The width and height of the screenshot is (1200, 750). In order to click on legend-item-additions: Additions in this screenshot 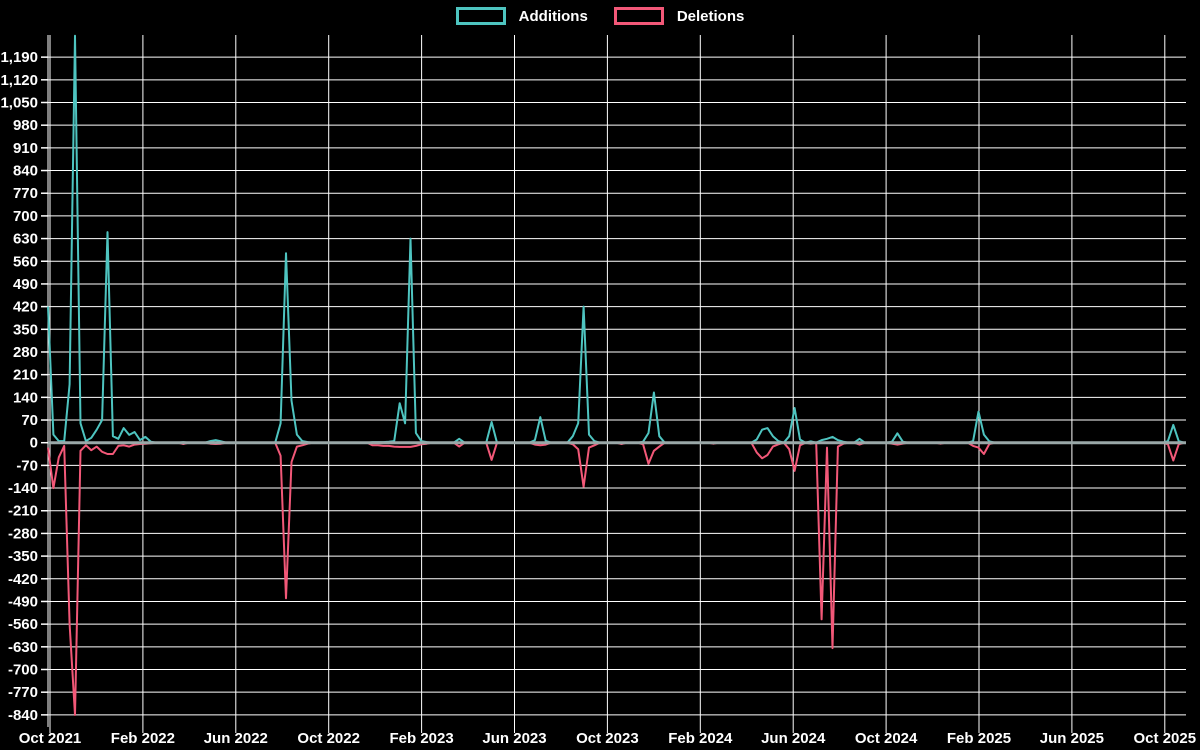, I will do `click(521, 16)`.